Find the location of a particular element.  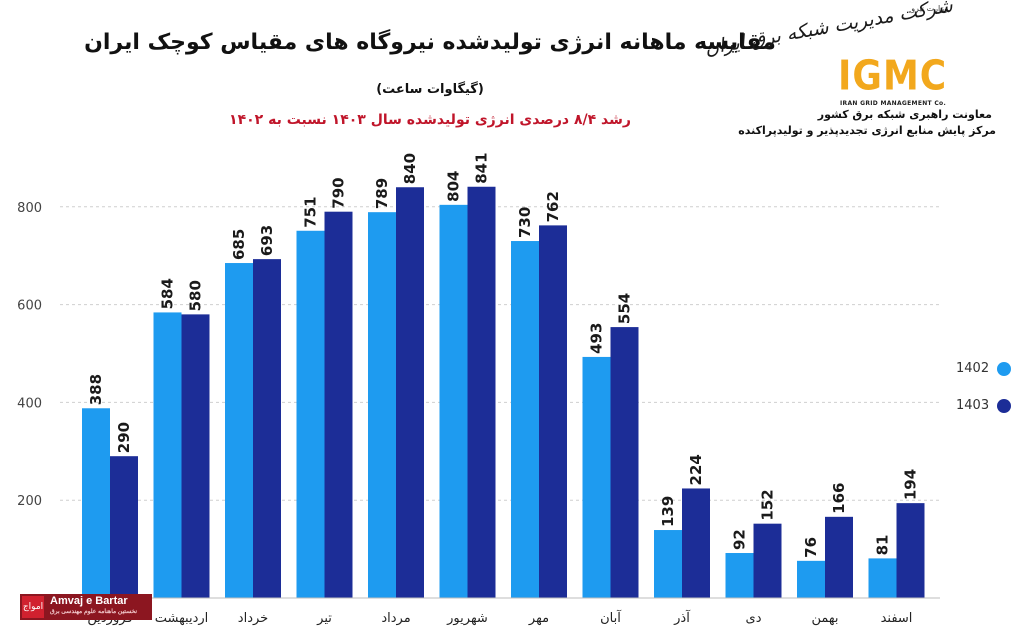

data-label: 789 is located at coordinates (382, 193).